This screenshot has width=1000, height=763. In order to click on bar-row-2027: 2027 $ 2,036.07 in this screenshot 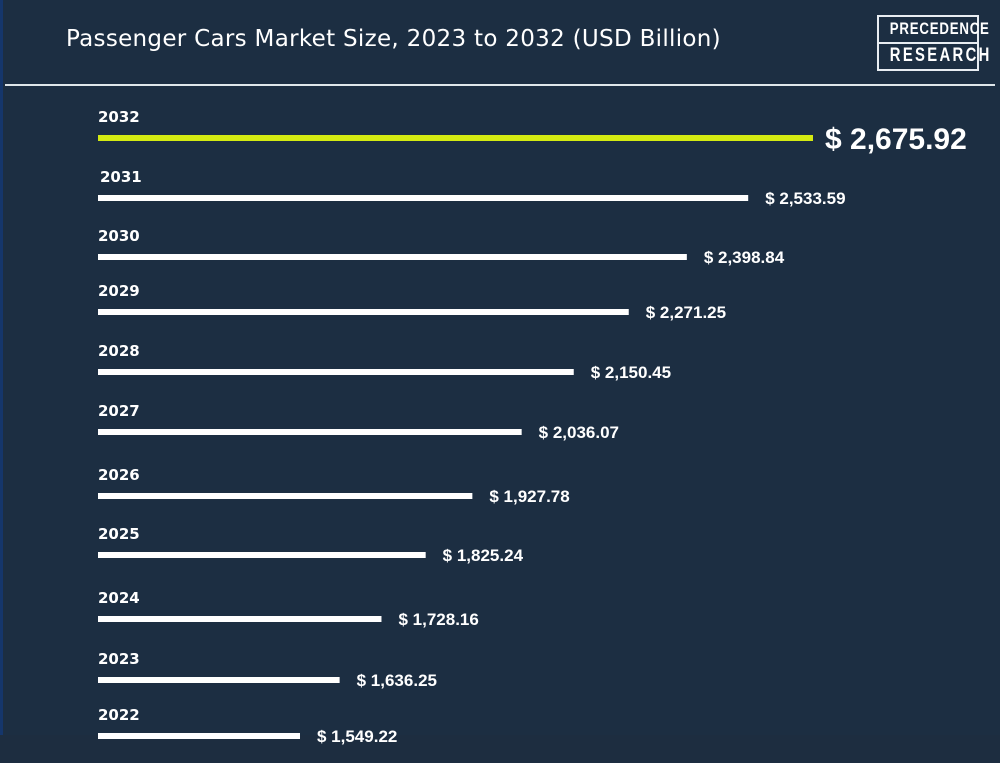, I will do `click(358, 422)`.